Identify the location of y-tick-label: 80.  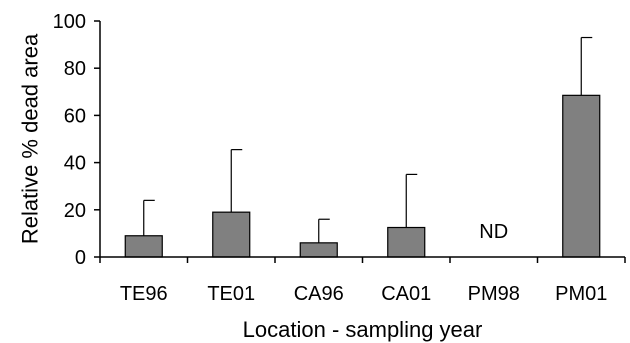
(75, 69).